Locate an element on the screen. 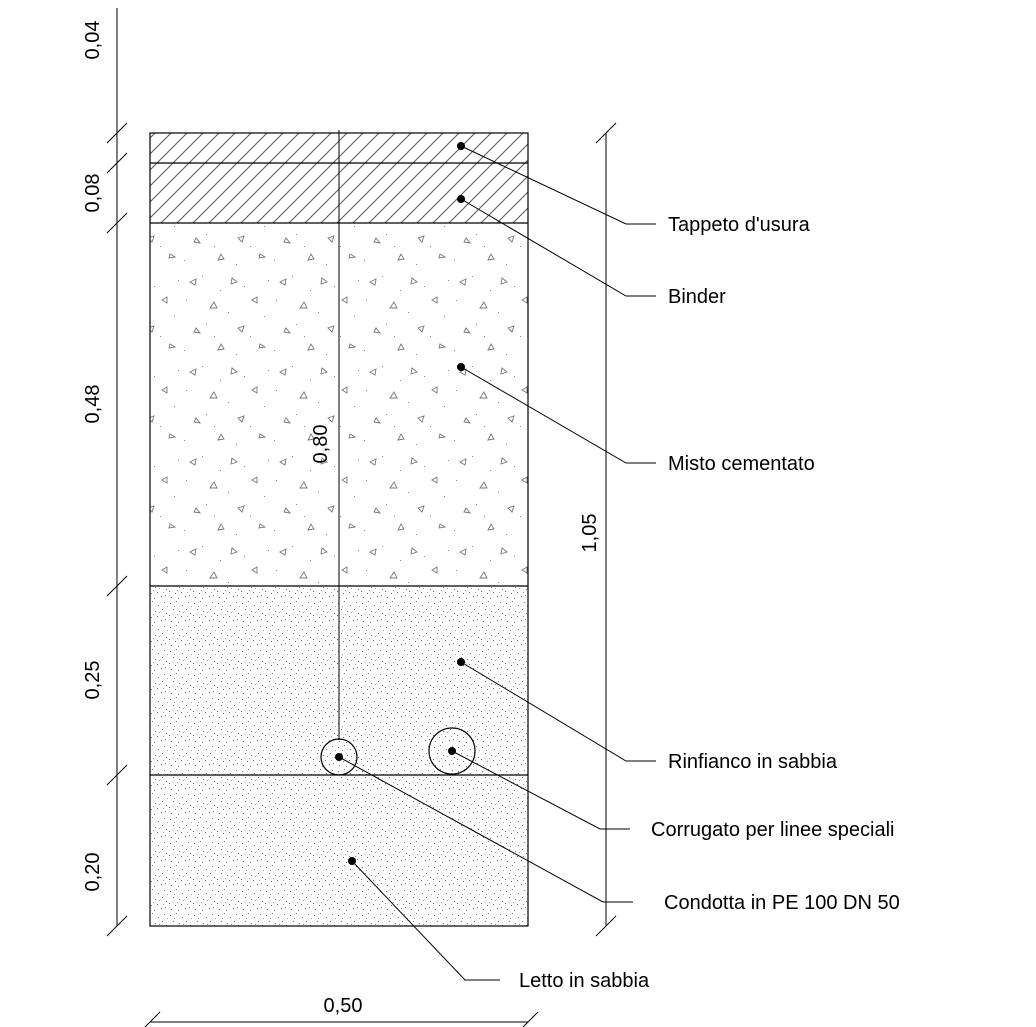  label-binder: Binder is located at coordinates (697, 297).